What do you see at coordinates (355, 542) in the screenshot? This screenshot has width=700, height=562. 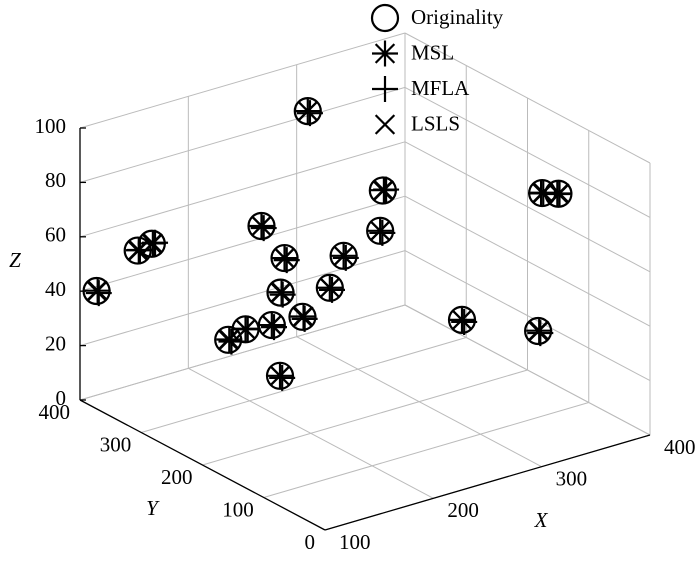 I see `x-tick-label: 100` at bounding box center [355, 542].